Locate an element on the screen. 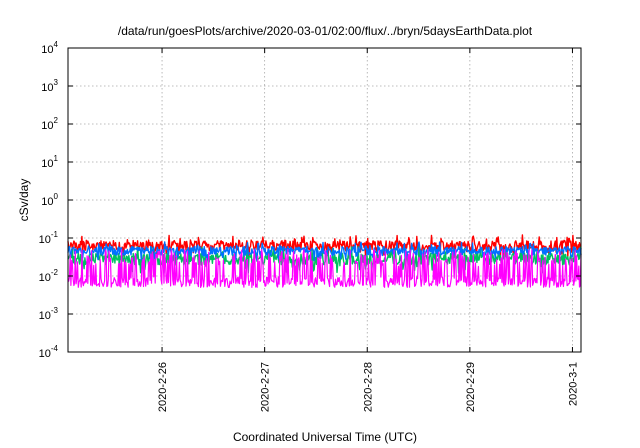  y-tick-exponent: 1 is located at coordinates (56, 158).